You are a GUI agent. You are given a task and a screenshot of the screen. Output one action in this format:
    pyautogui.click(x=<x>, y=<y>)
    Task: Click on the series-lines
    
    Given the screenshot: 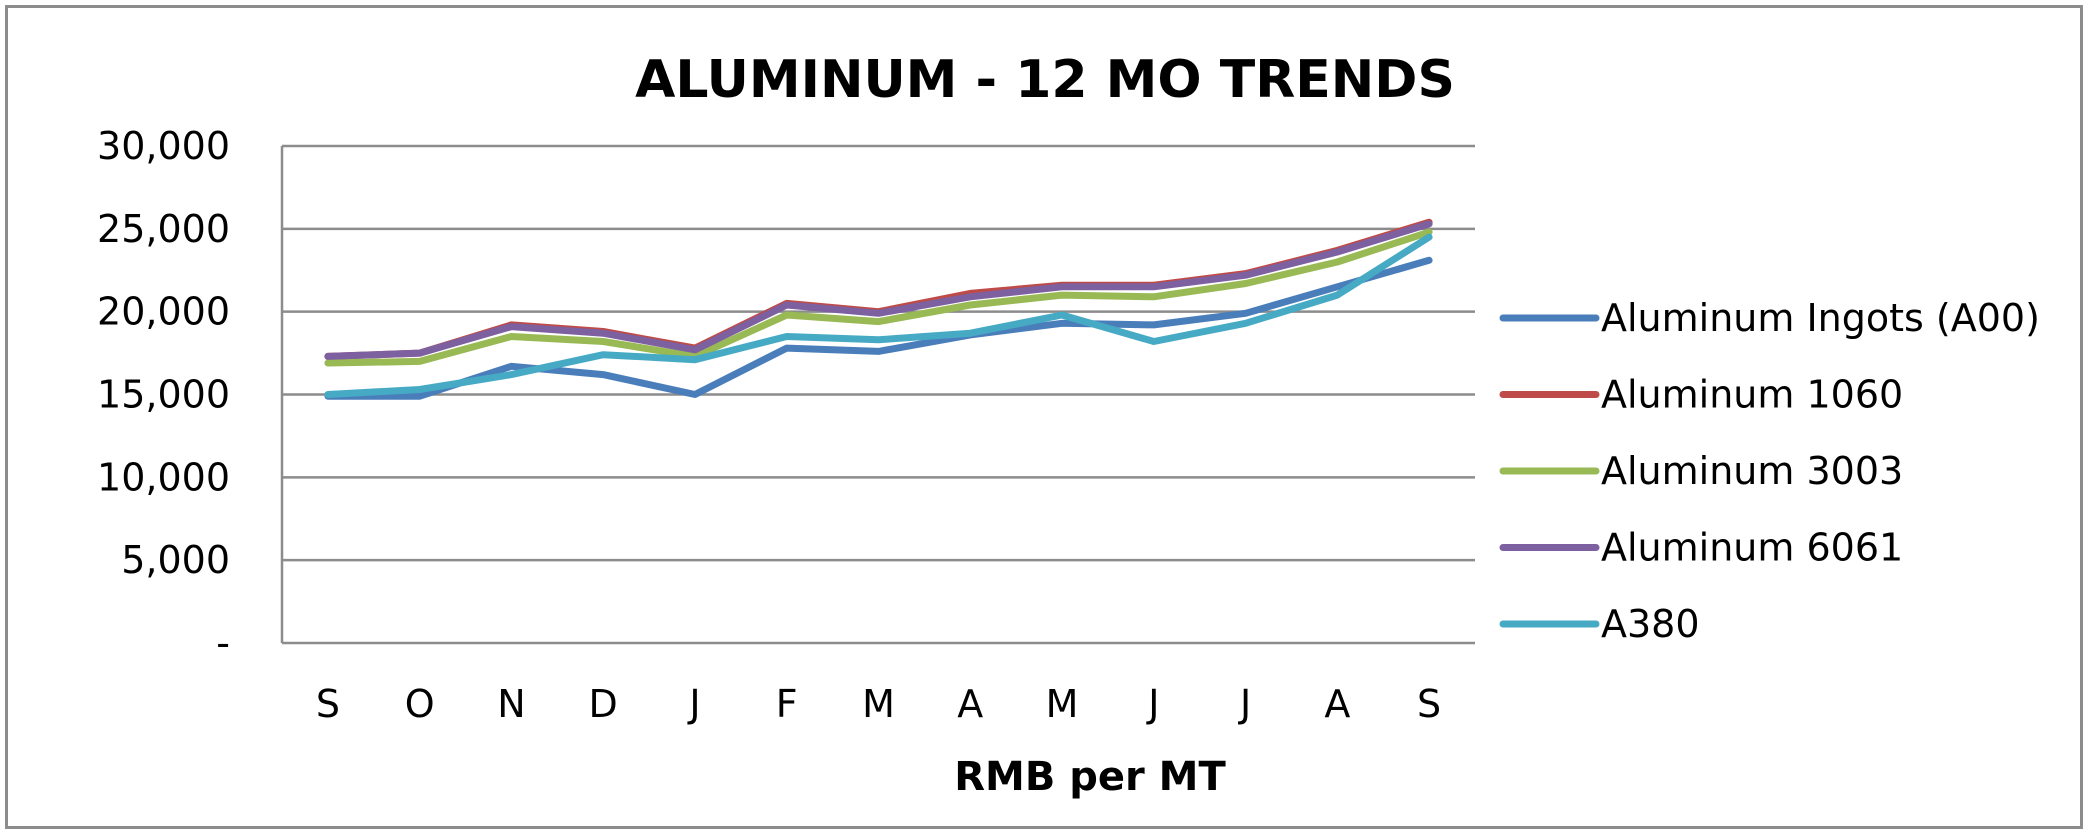 What is the action you would take?
    pyautogui.click(x=878, y=309)
    